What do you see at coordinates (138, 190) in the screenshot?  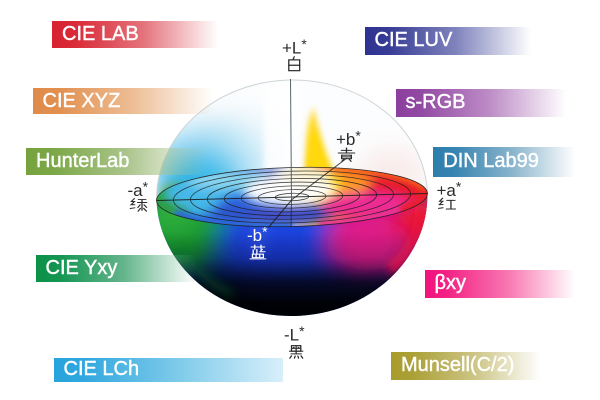 I see `svg-text: -a*` at bounding box center [138, 190].